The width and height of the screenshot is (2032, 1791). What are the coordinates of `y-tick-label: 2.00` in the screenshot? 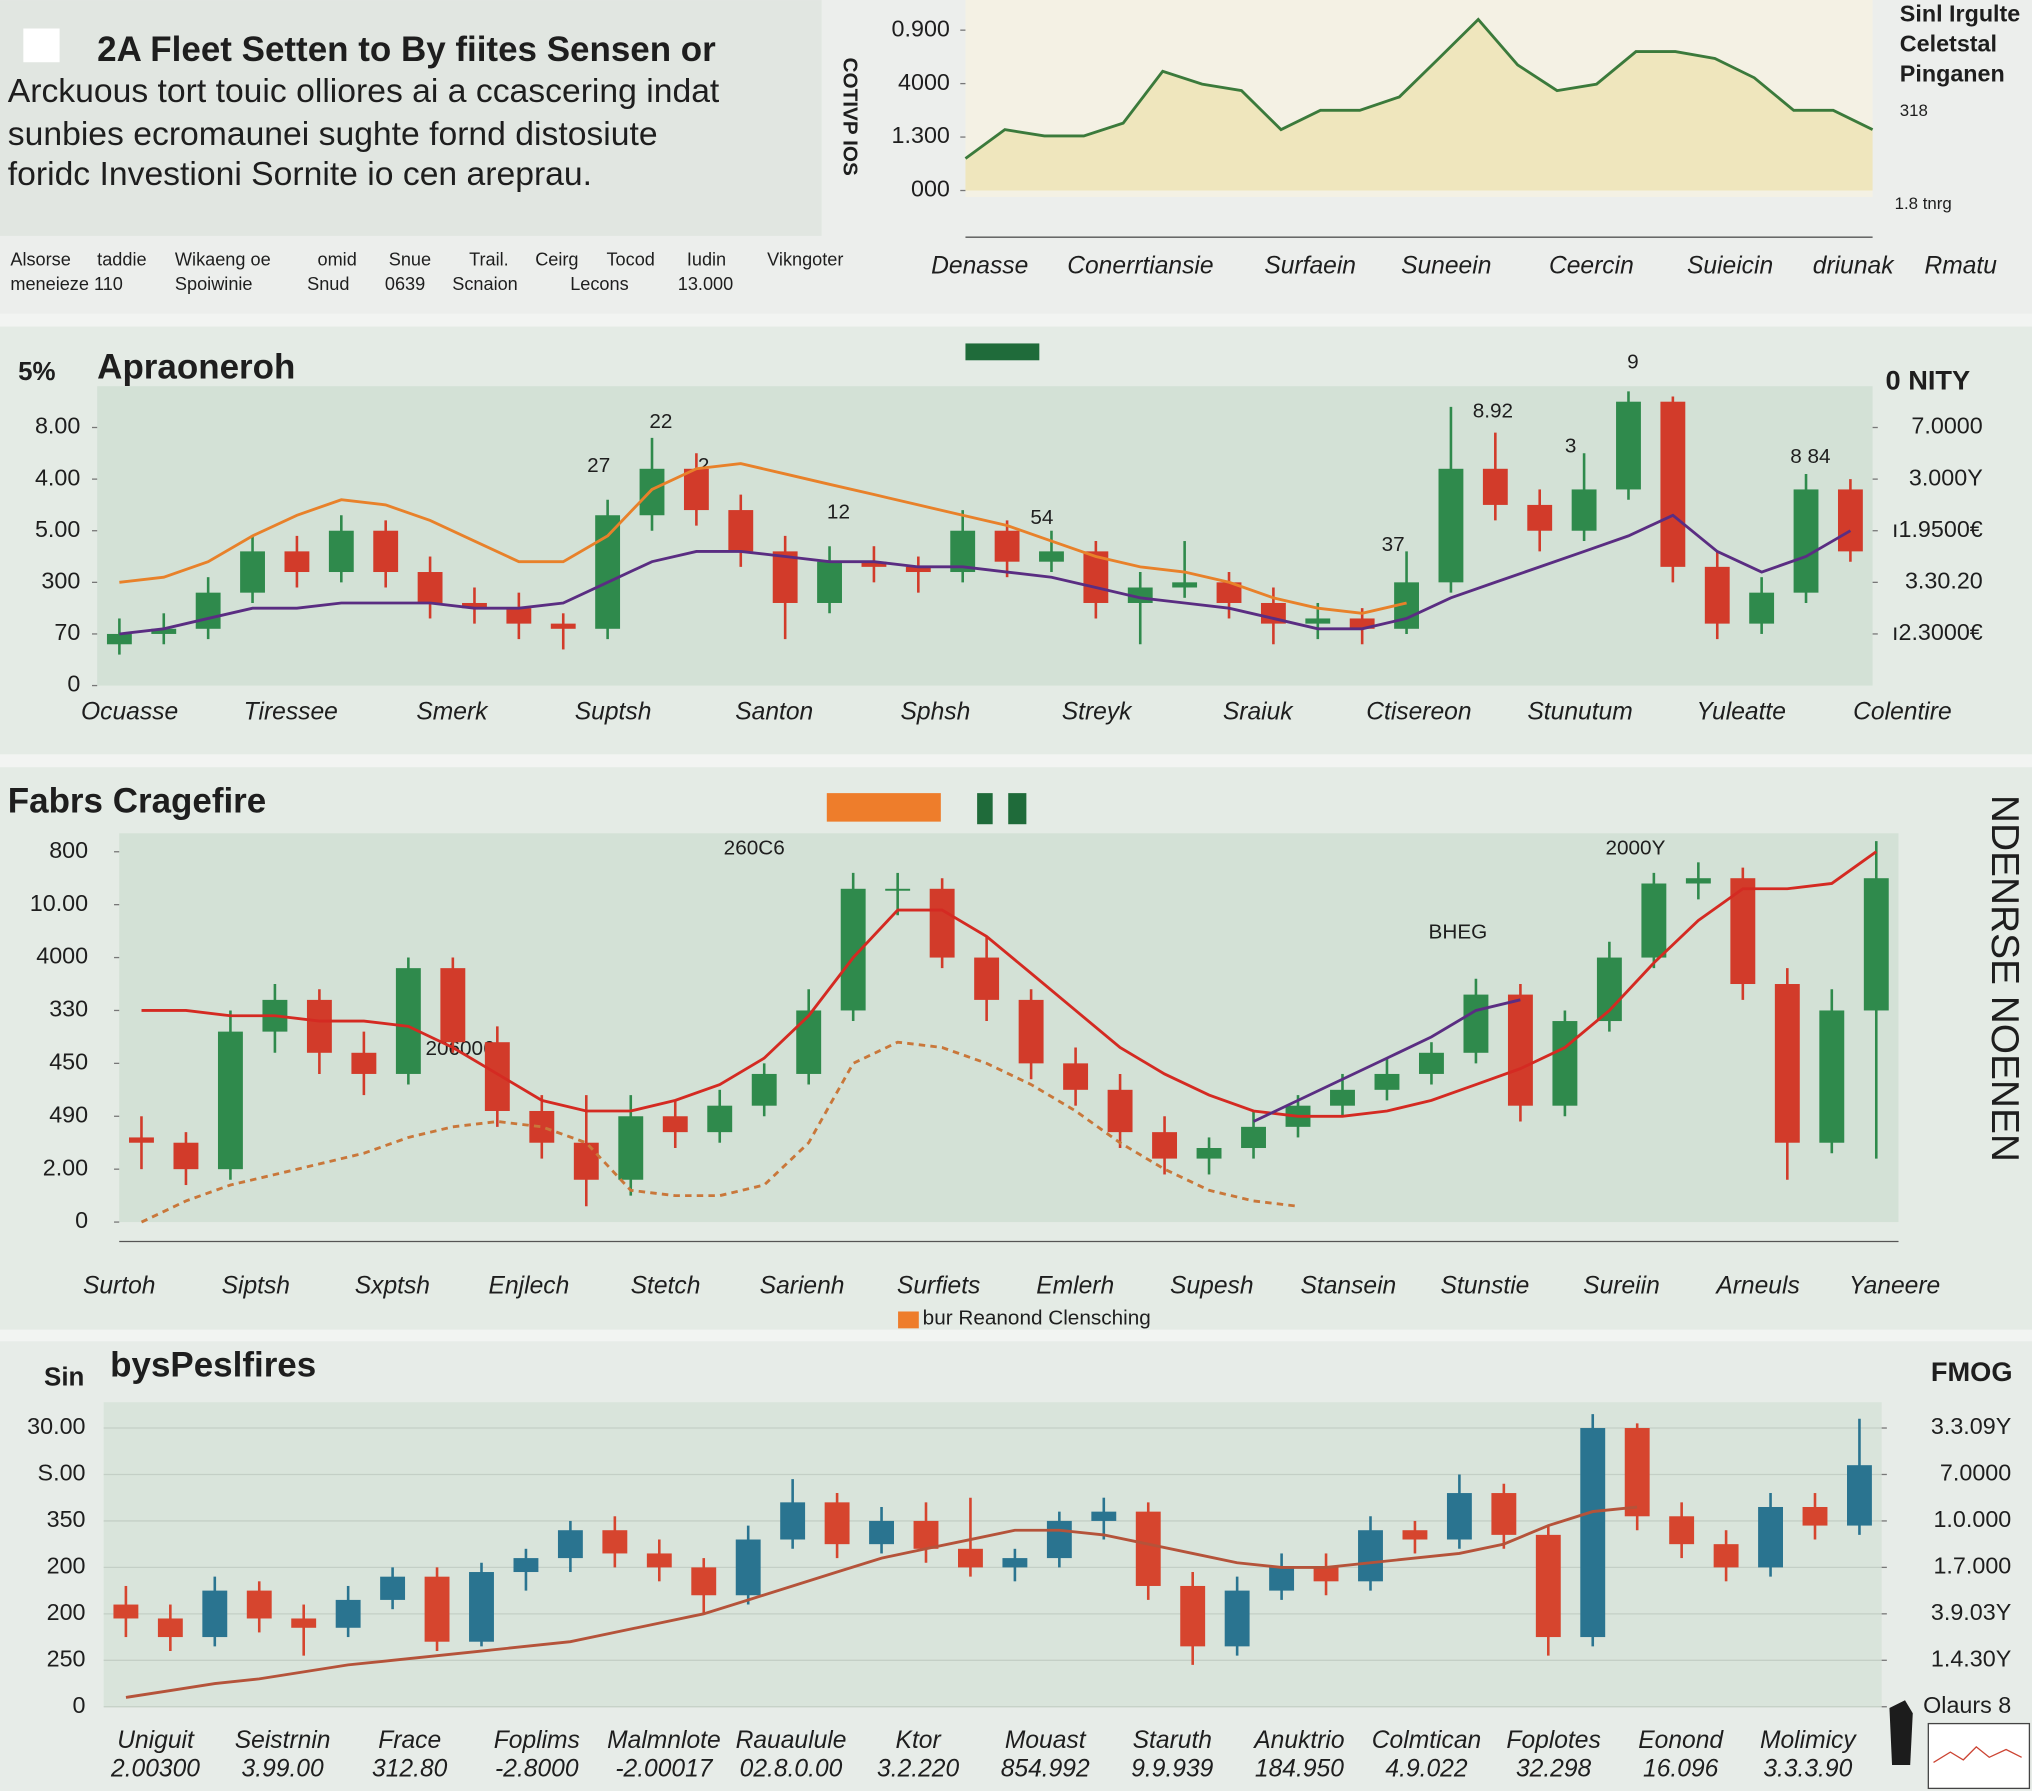 It's located at (65, 1167).